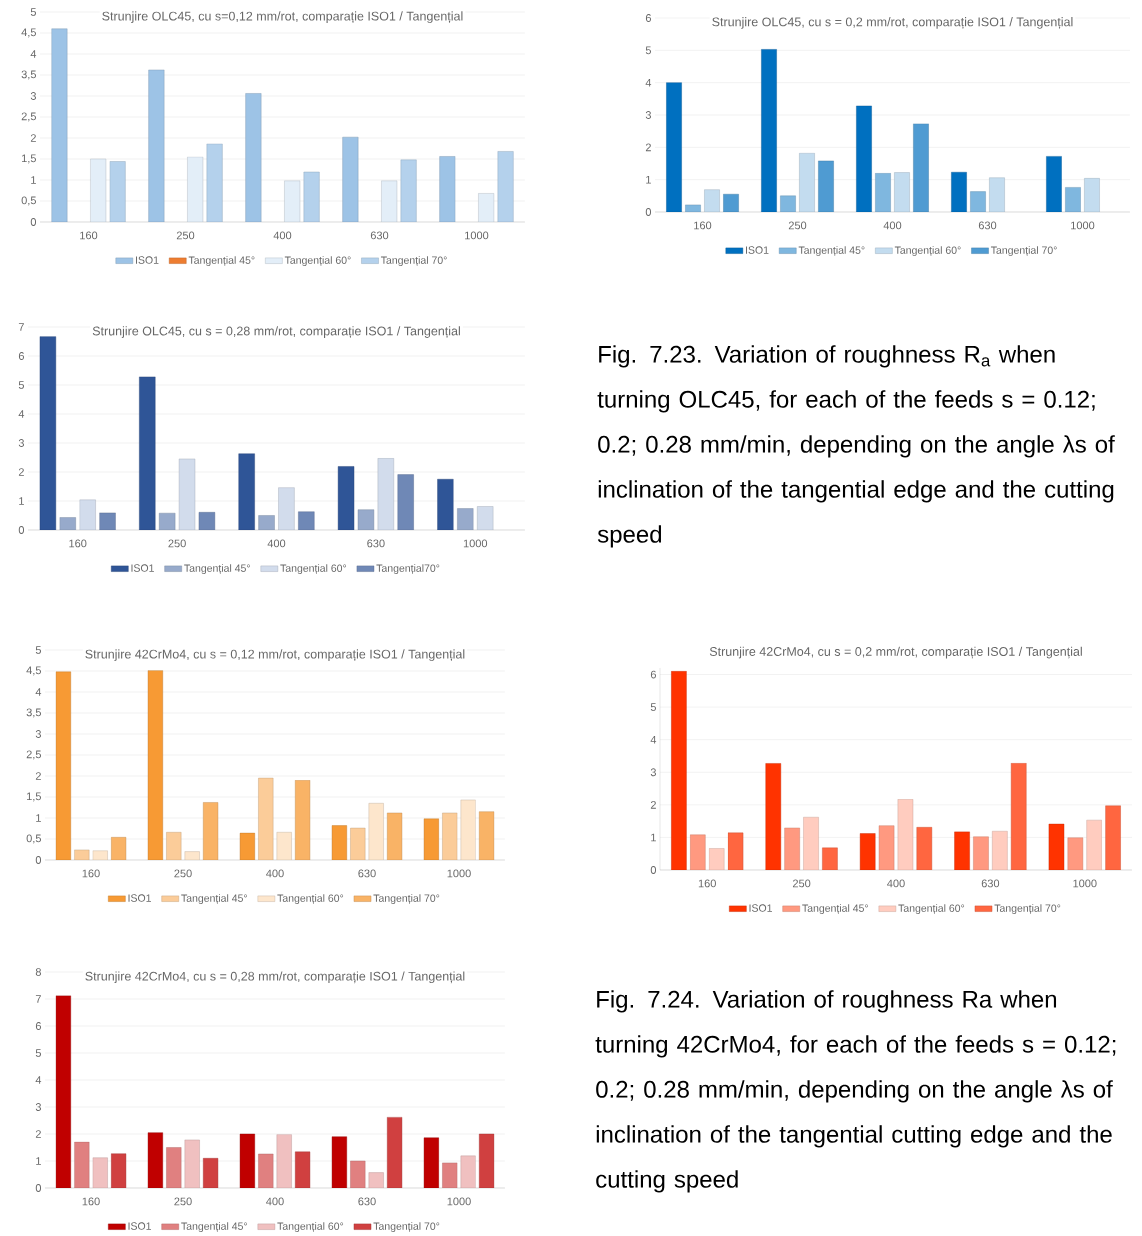 The image size is (1142, 1236). What do you see at coordinates (33, 755) in the screenshot?
I see `y-tick-label: 2,5` at bounding box center [33, 755].